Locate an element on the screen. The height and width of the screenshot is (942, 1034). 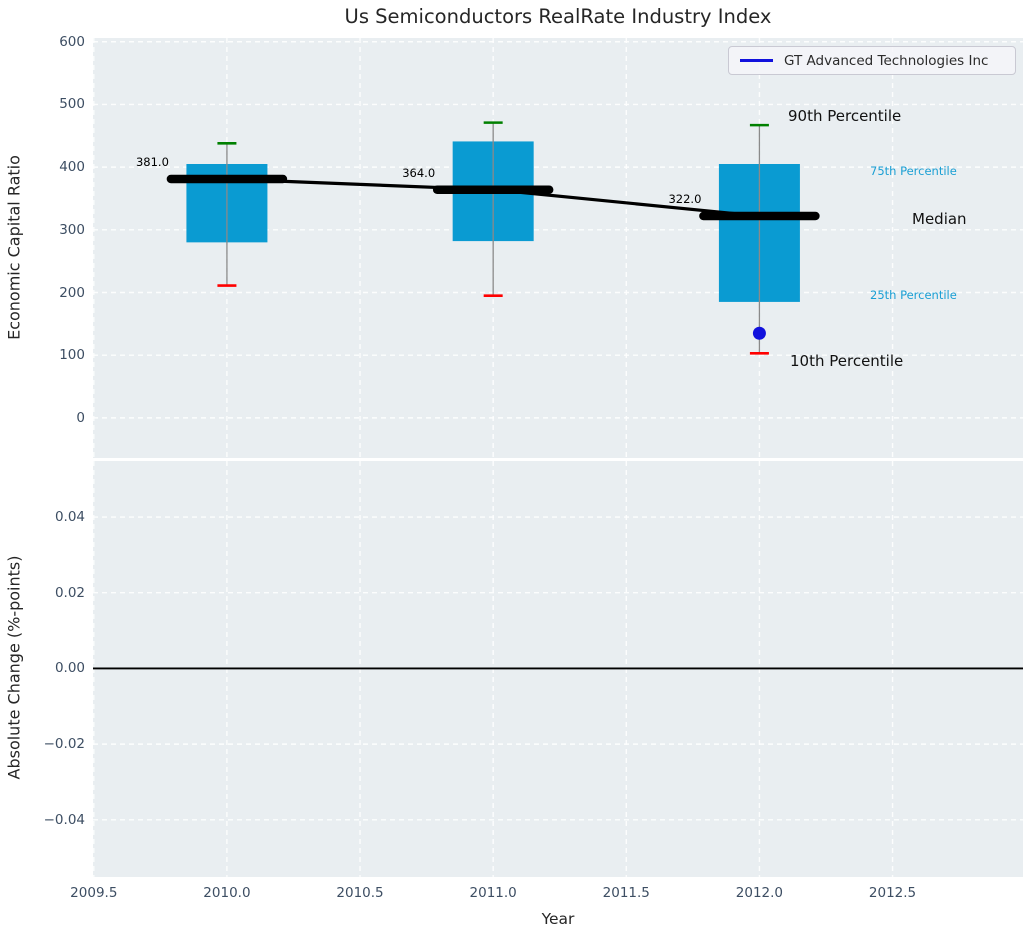
median-value-label: 364.0 is located at coordinates (419, 172).